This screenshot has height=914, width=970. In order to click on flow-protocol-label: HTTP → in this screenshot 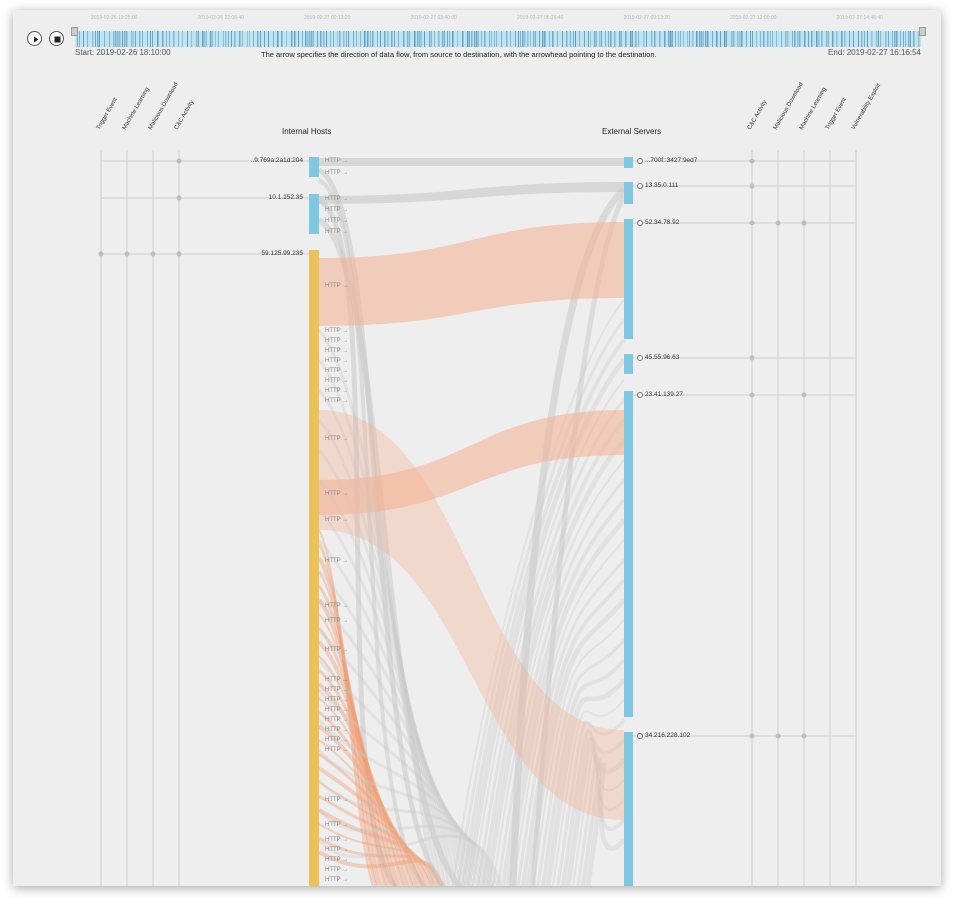, I will do `click(337, 850)`.